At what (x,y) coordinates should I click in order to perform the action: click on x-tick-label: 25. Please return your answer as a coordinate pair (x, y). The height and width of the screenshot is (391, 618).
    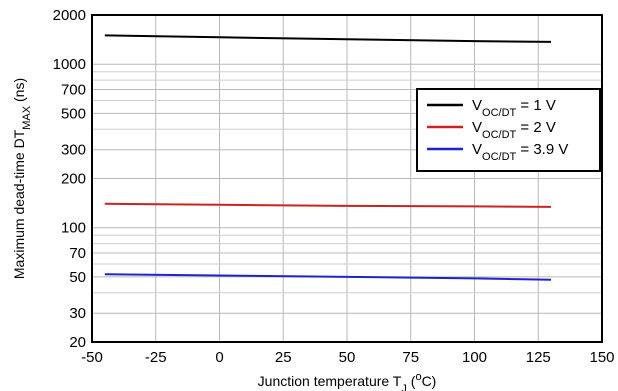
    Looking at the image, I should click on (283, 357).